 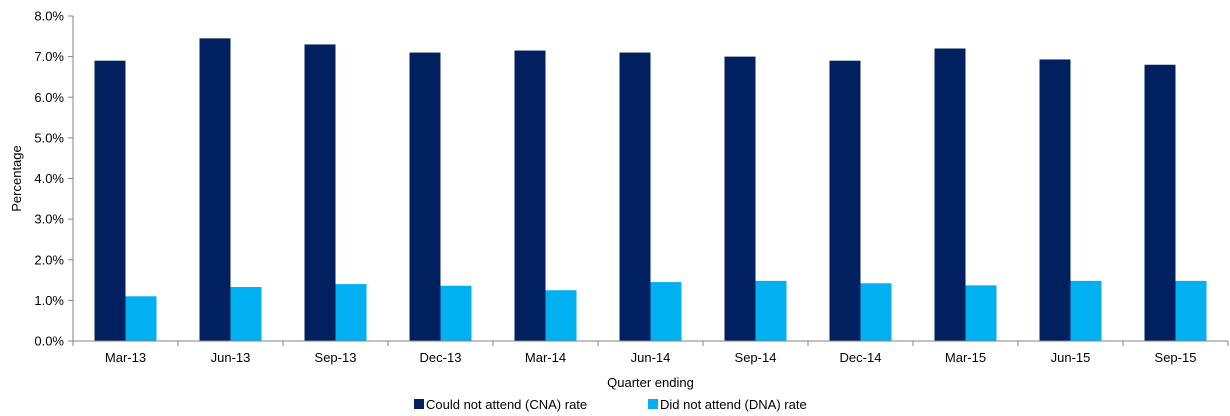 I want to click on legend-swatch-cna, so click(x=419, y=404).